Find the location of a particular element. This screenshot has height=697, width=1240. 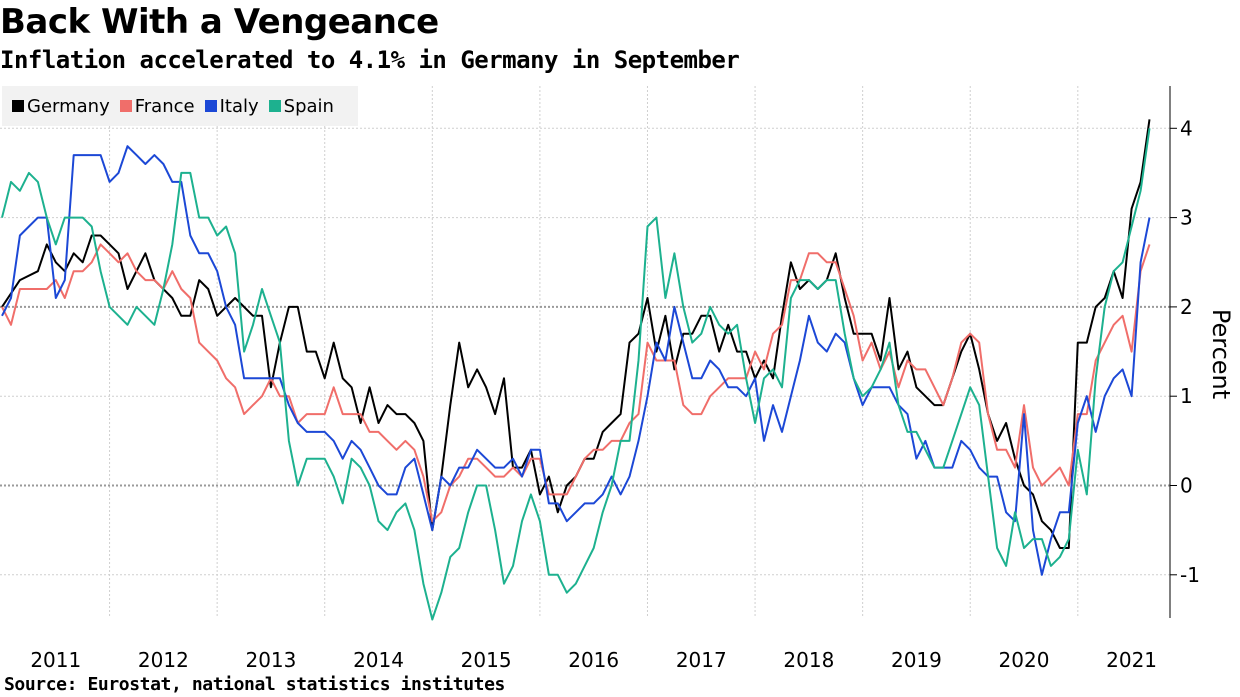

legend-item-france: France is located at coordinates (157, 106).